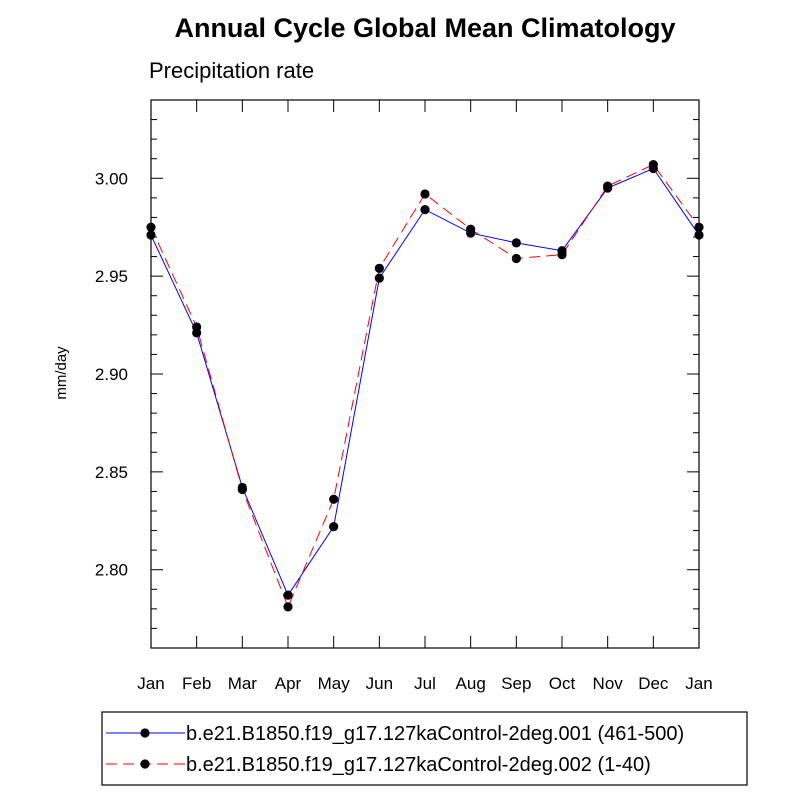 This screenshot has height=800, width=800. I want to click on x-tick-label: Nov, so click(608, 683).